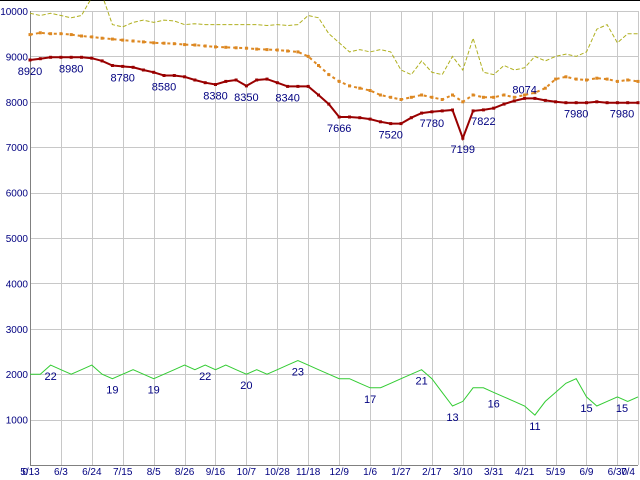  What do you see at coordinates (401, 472) in the screenshot?
I see `x-tick-label: 1/27` at bounding box center [401, 472].